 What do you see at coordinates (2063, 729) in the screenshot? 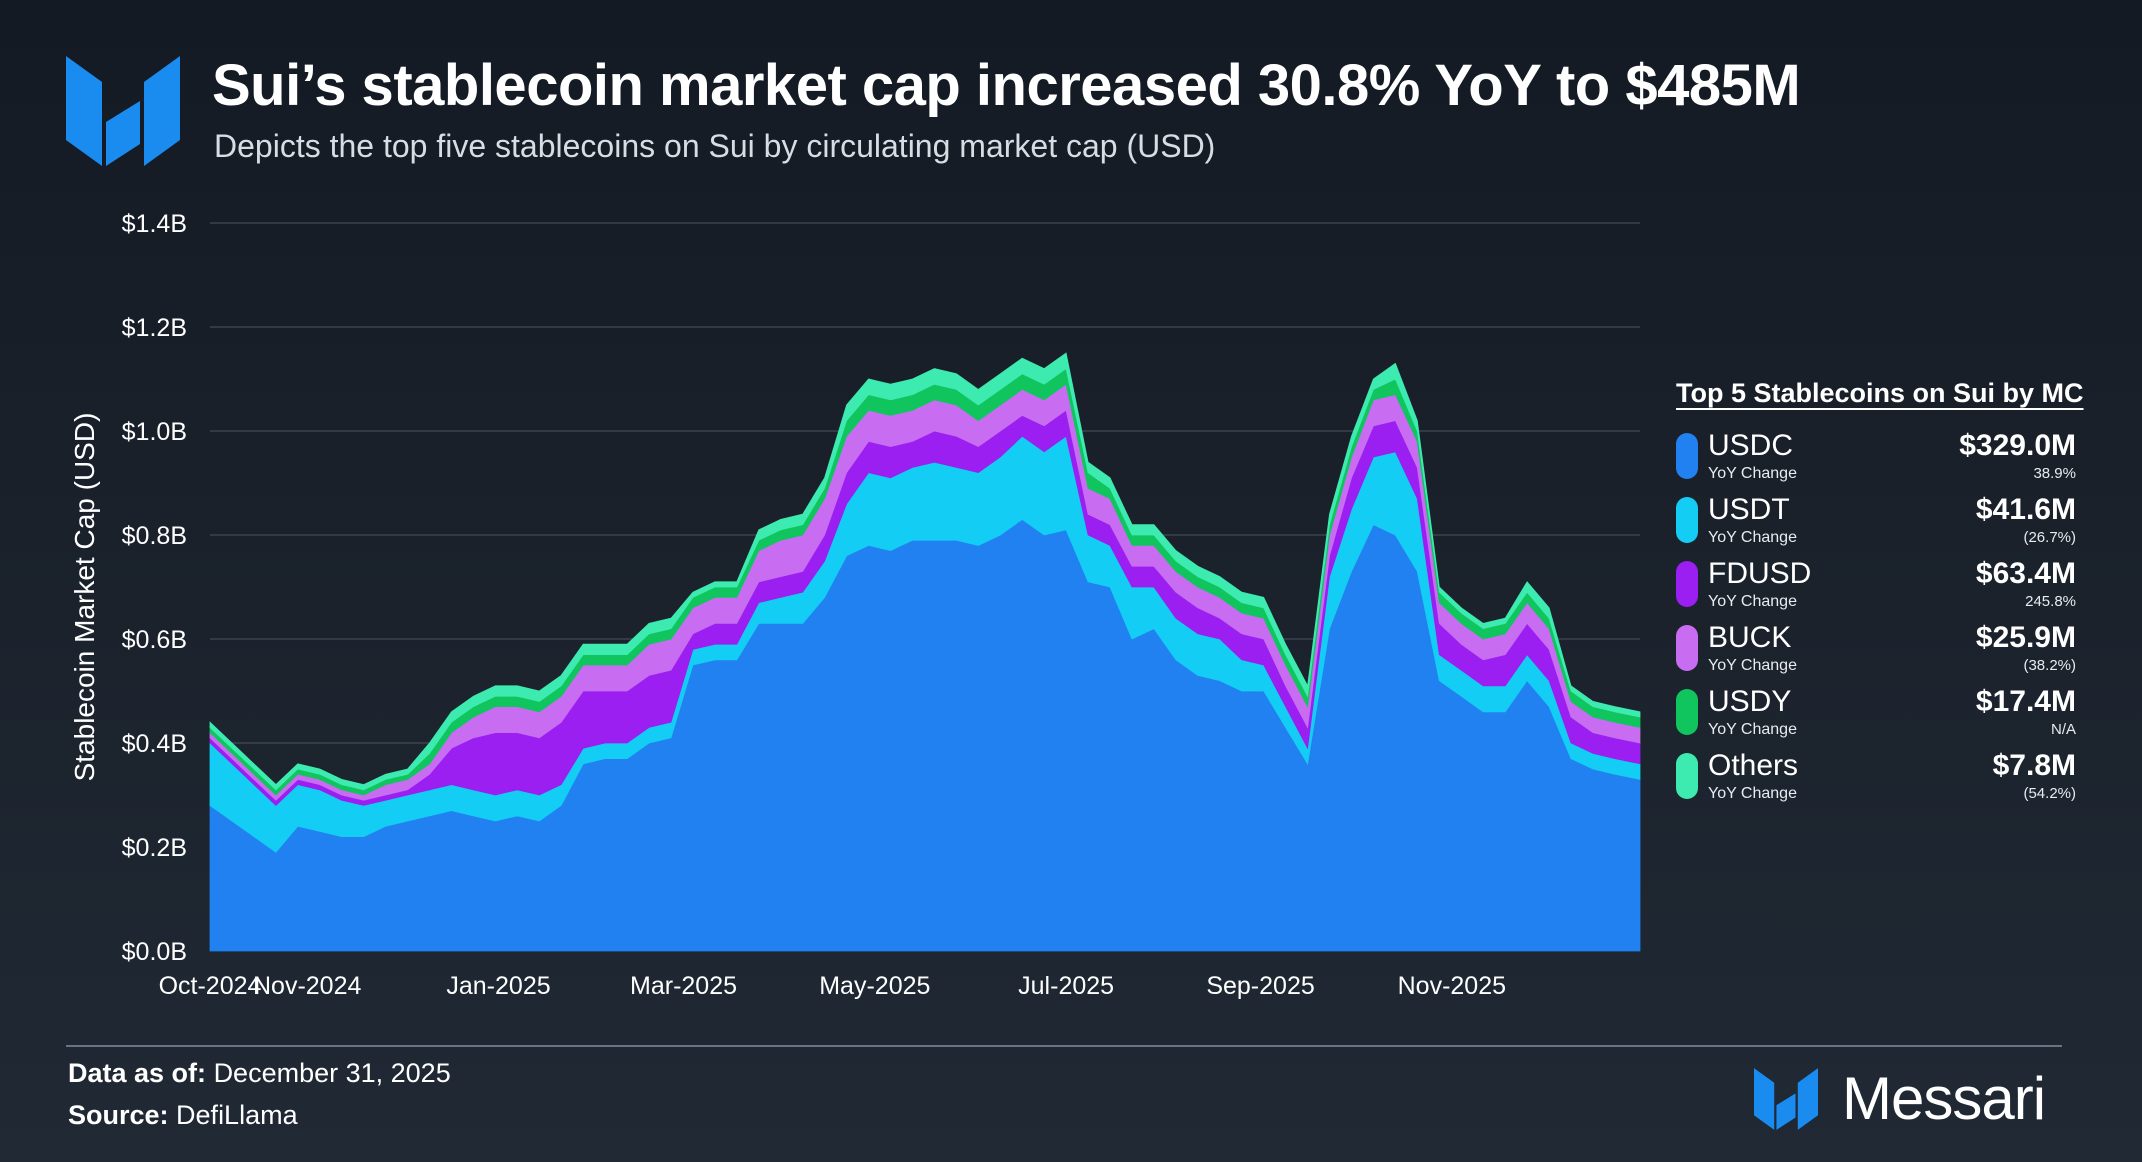
I see `legend-change: N/A` at bounding box center [2063, 729].